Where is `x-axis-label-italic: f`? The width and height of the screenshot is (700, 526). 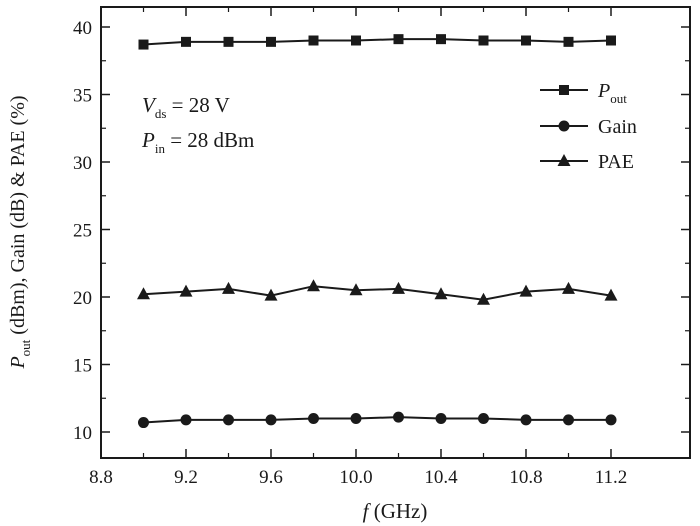 x-axis-label-italic: f is located at coordinates (367, 511).